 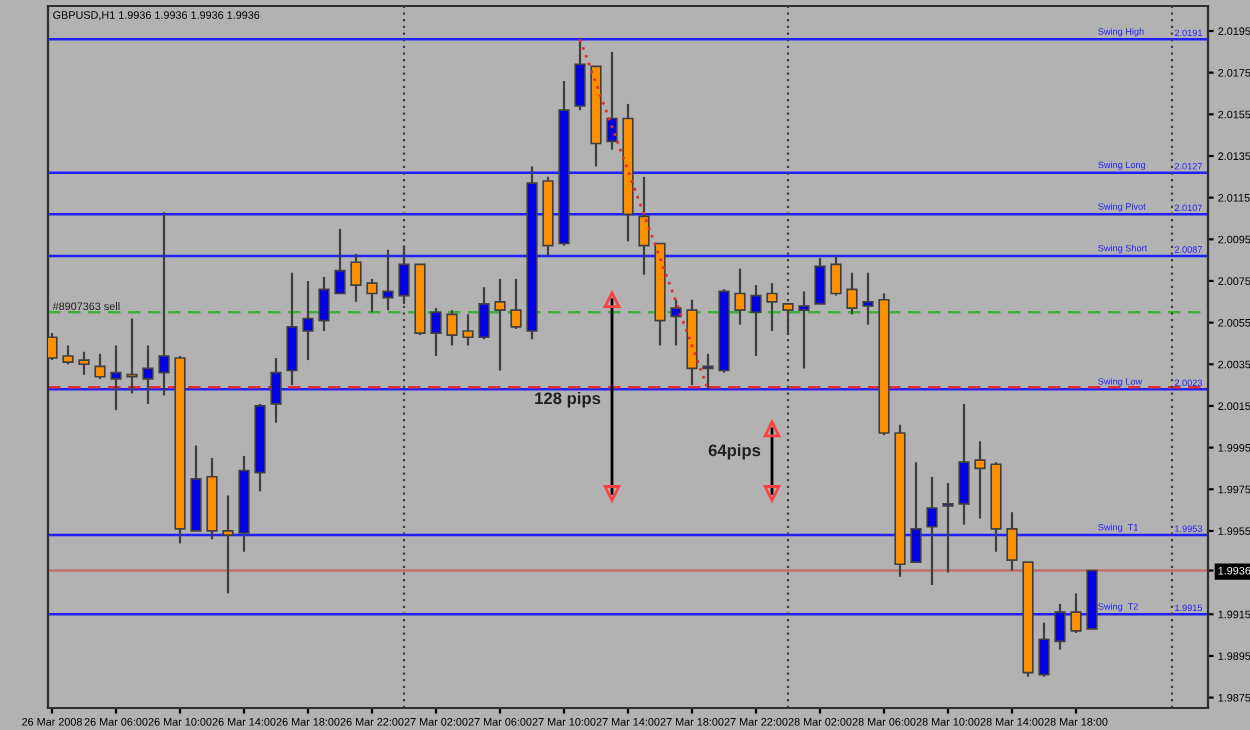 I want to click on annotation: 64pips, so click(x=734, y=452).